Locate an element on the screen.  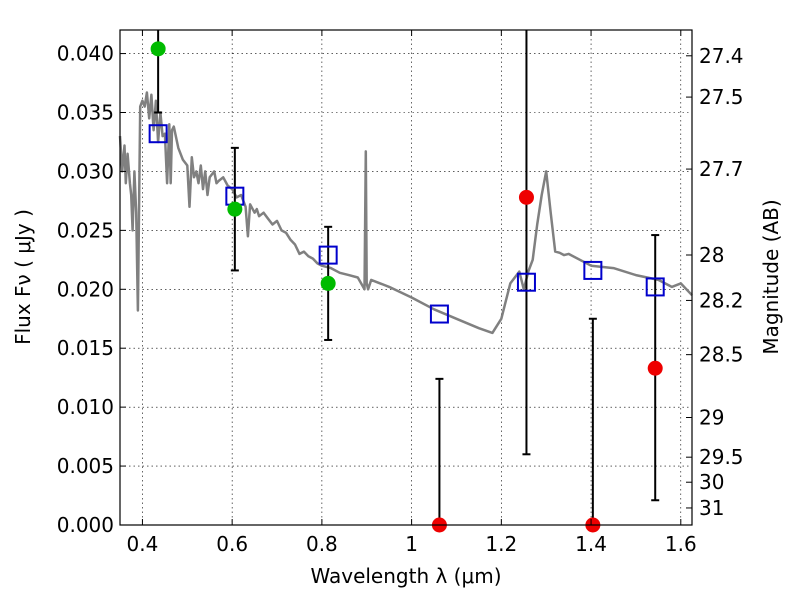
mag-tick-label: 29.5 is located at coordinates (721, 457).